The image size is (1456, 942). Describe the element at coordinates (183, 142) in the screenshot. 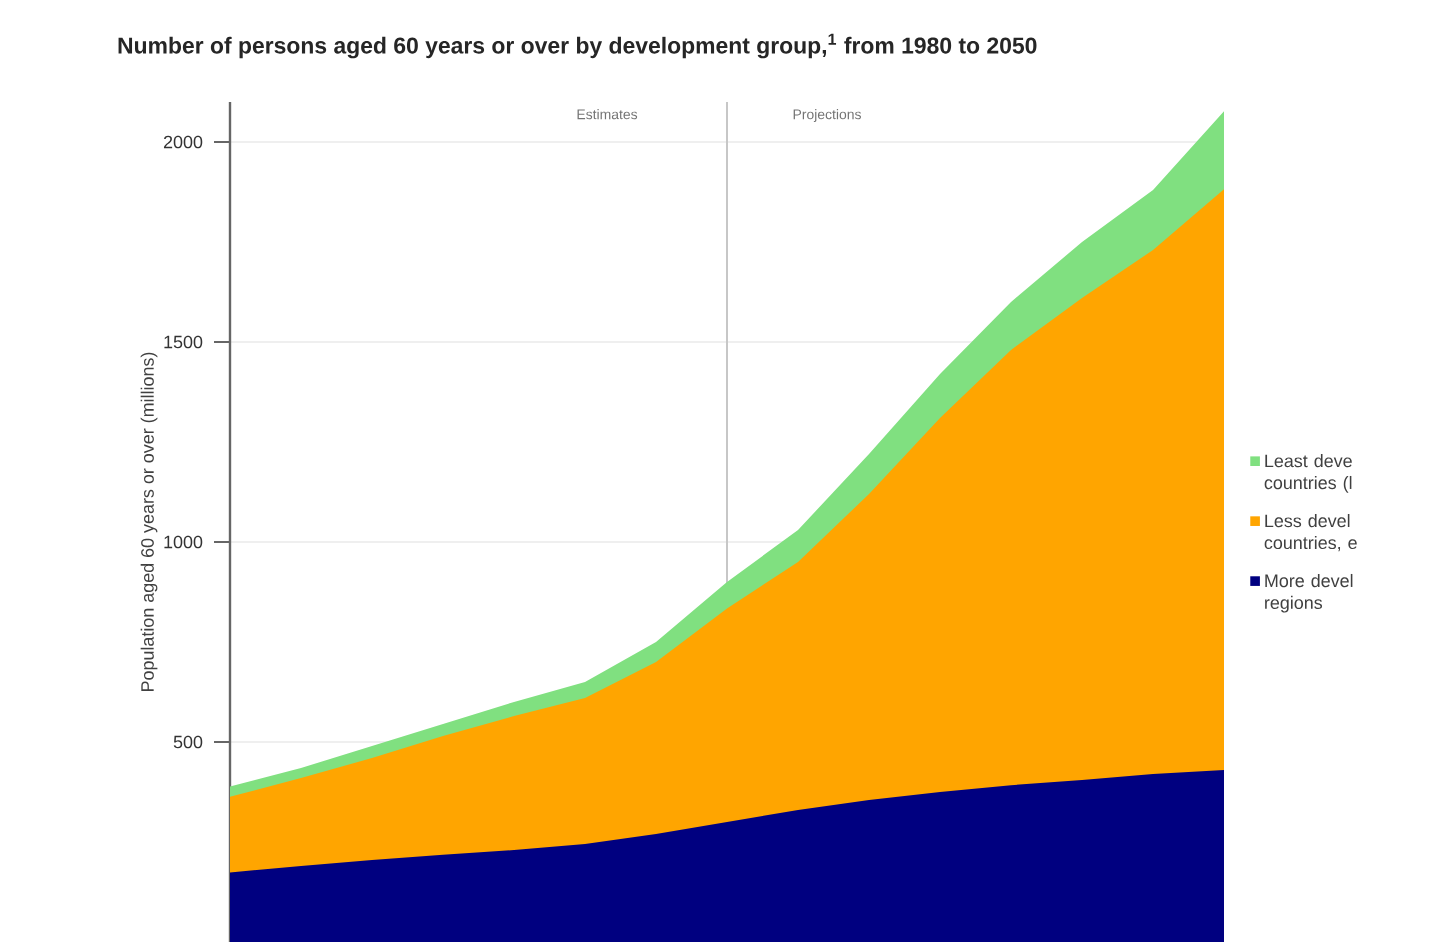

I see `y-tick-label: 2000` at that location.